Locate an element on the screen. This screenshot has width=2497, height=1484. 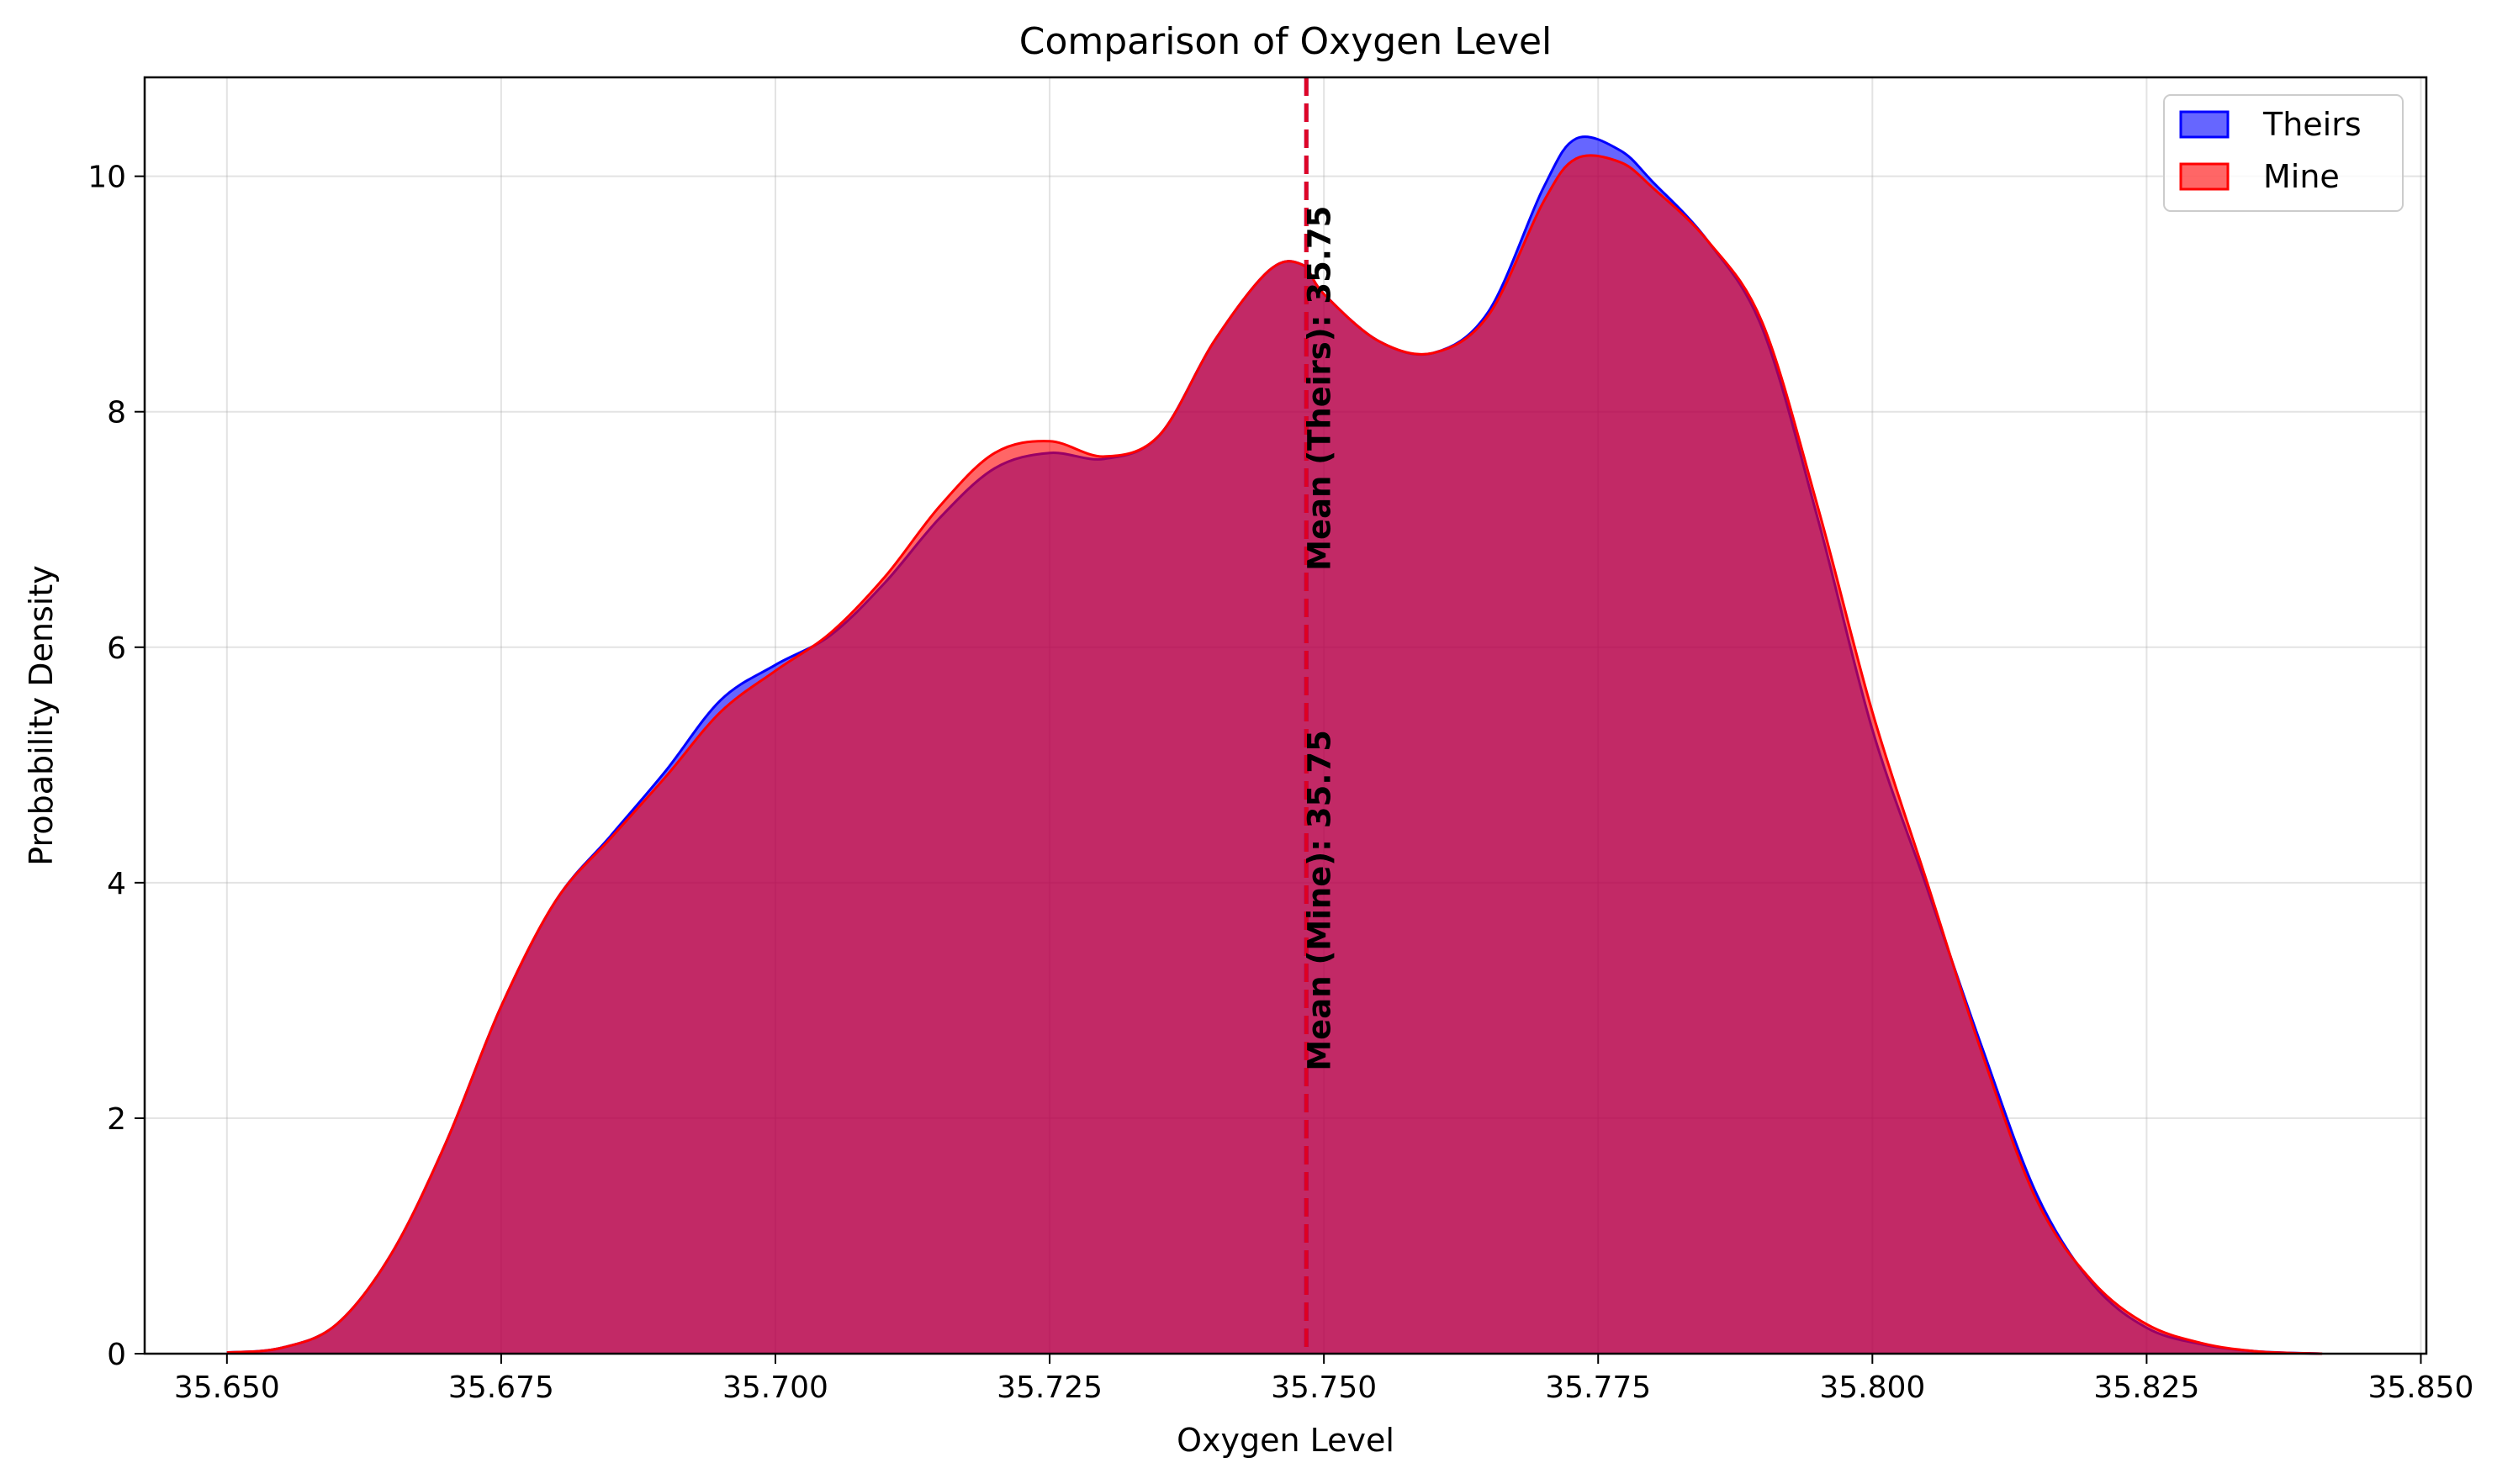
y-tick-label: 10 is located at coordinates (107, 178).